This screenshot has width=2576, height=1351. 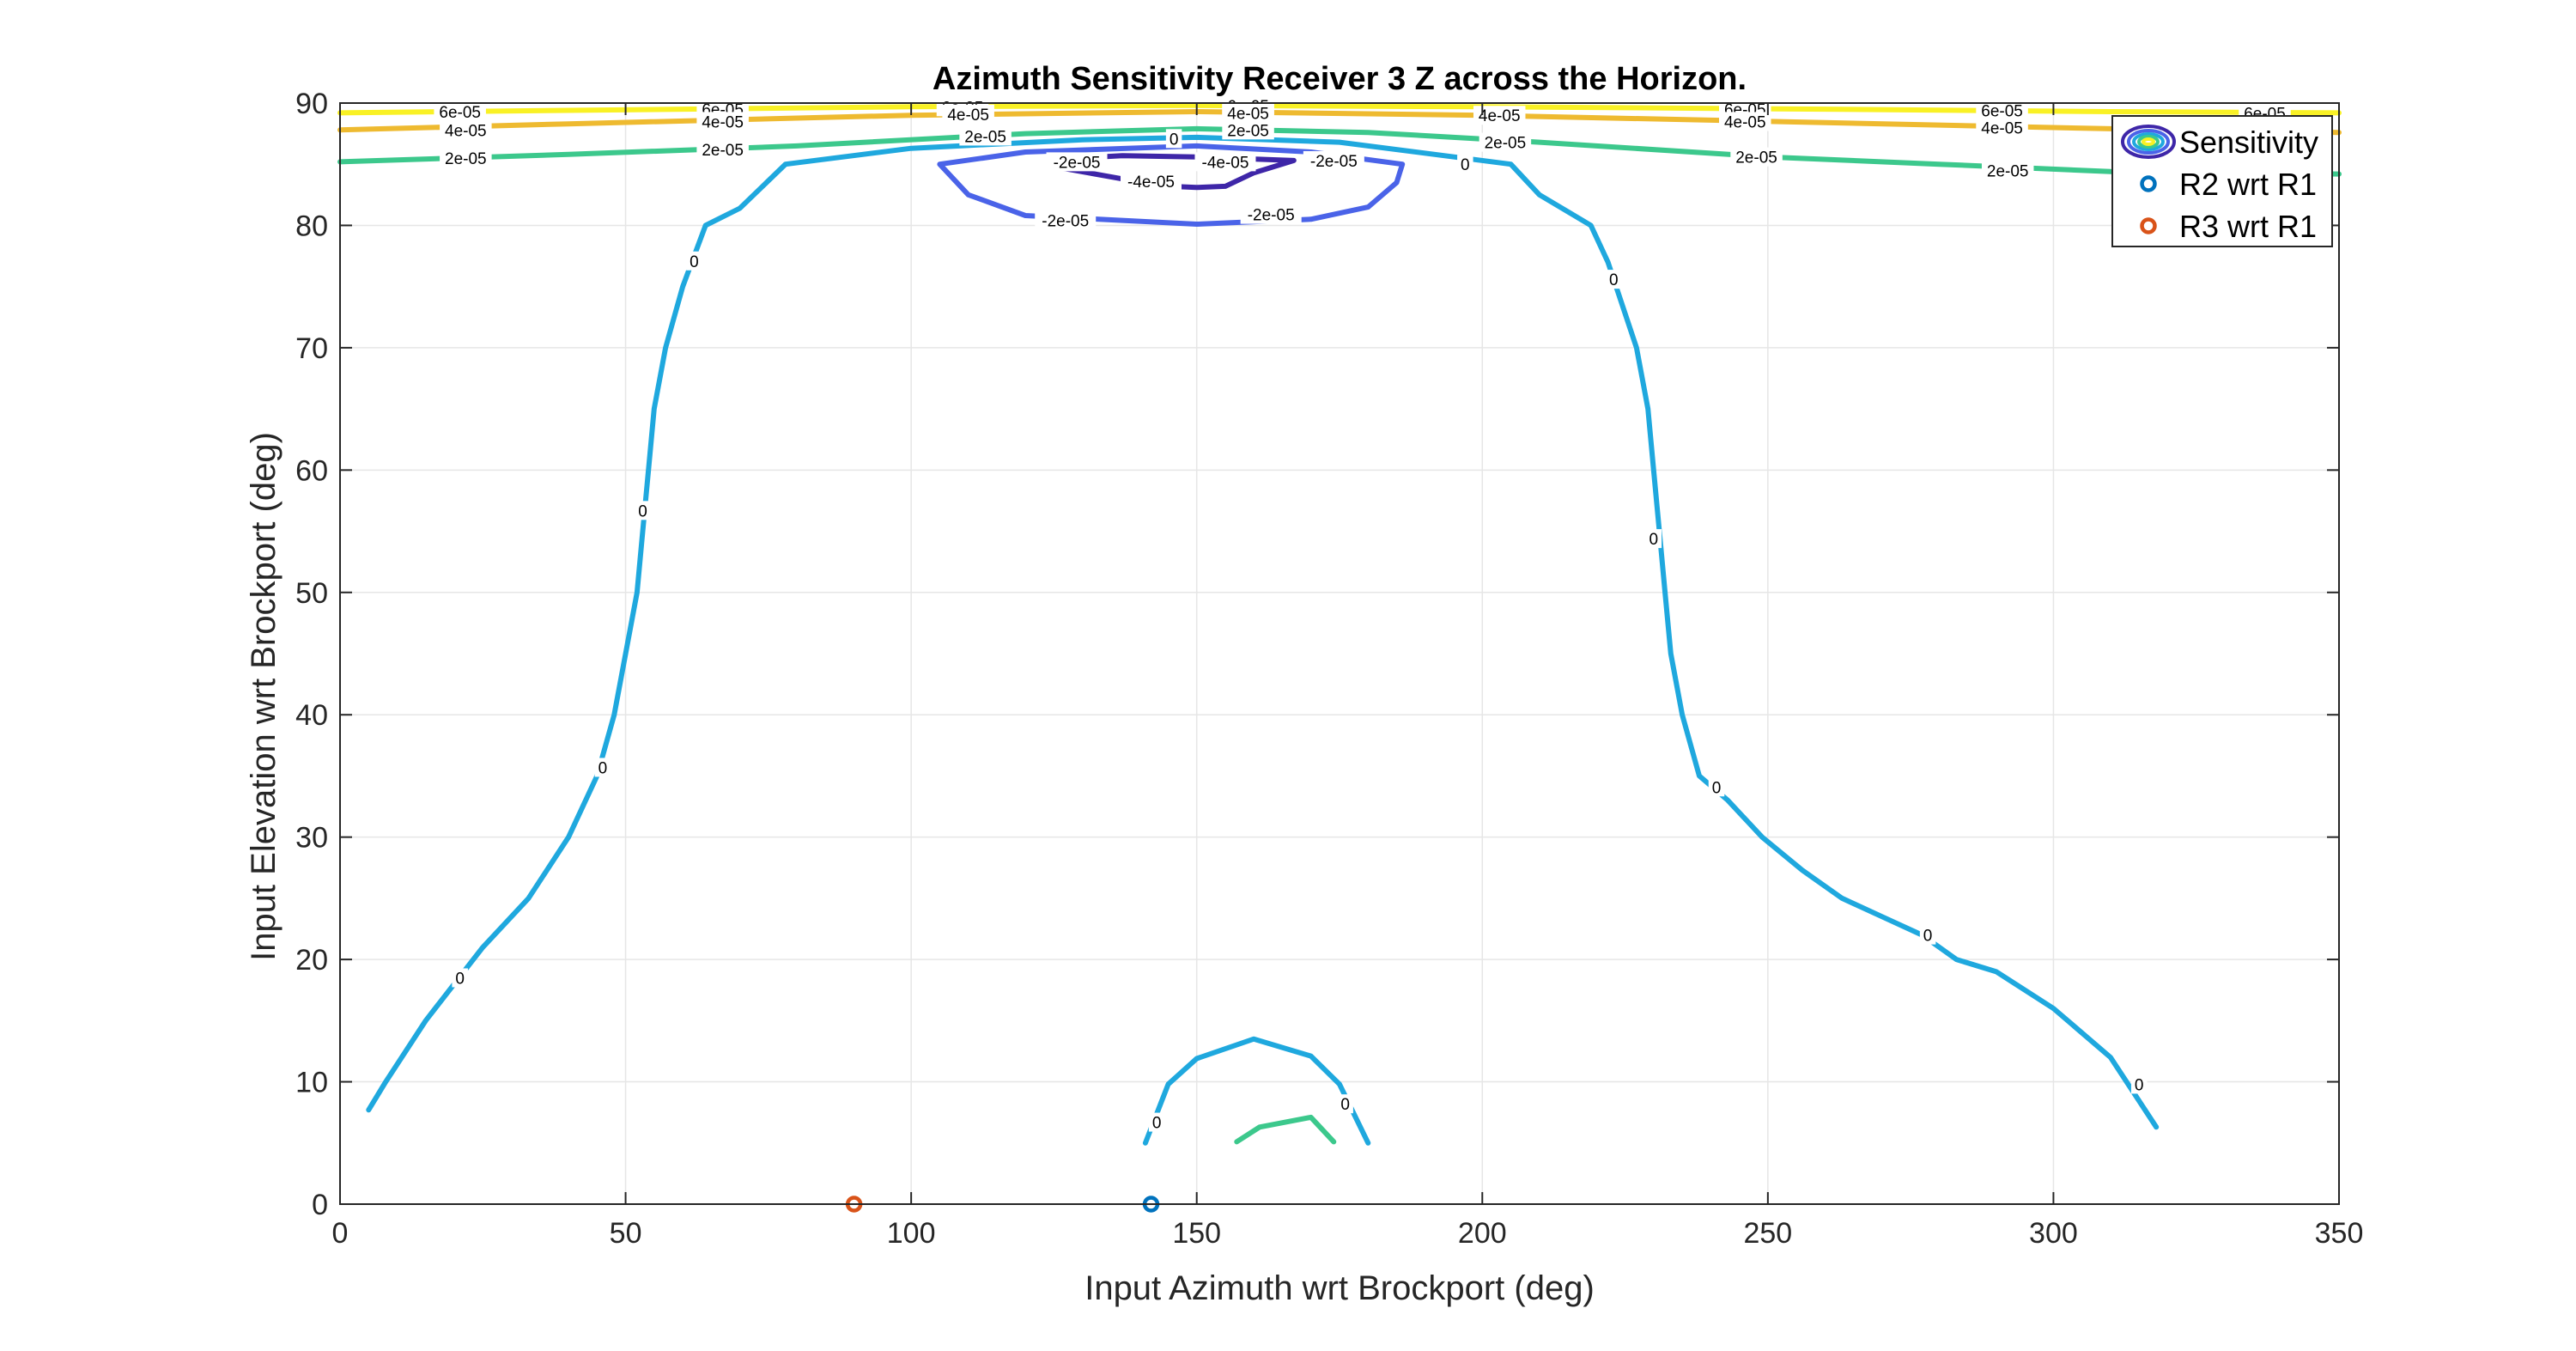 What do you see at coordinates (2339, 1233) in the screenshot?
I see `x-tick-label: 350` at bounding box center [2339, 1233].